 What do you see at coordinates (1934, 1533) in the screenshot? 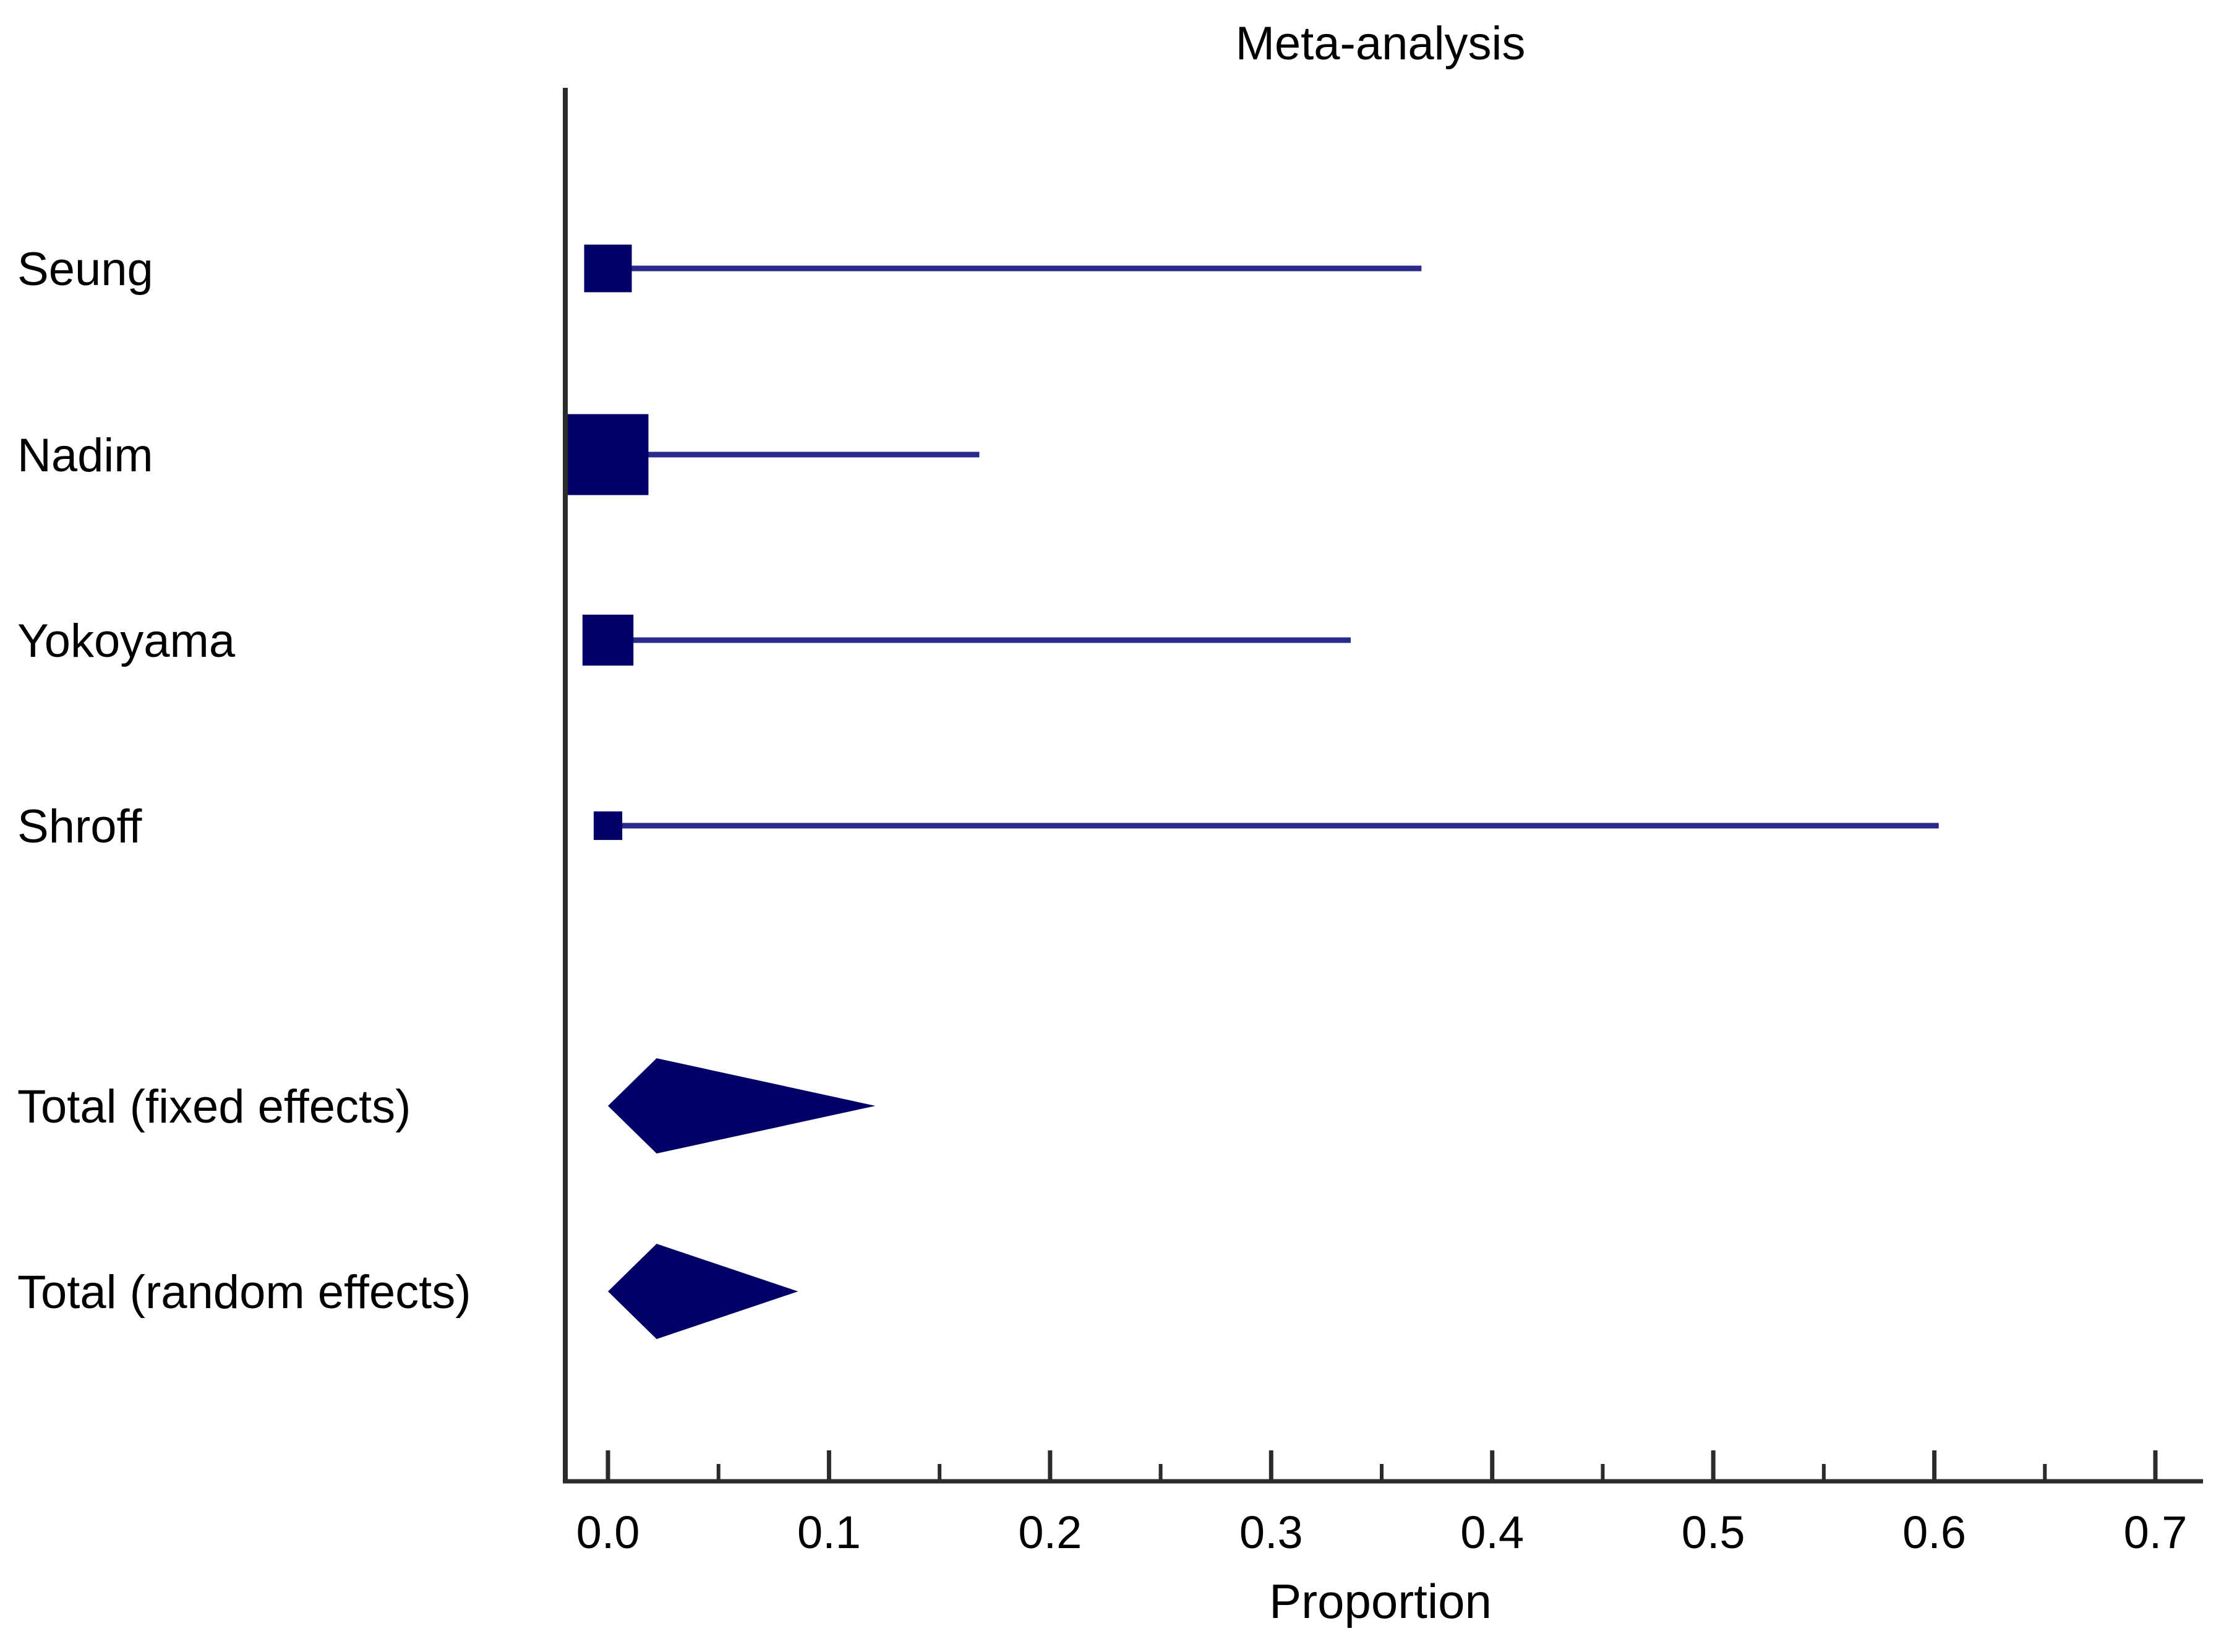
I see `tick-label: 0.6` at bounding box center [1934, 1533].